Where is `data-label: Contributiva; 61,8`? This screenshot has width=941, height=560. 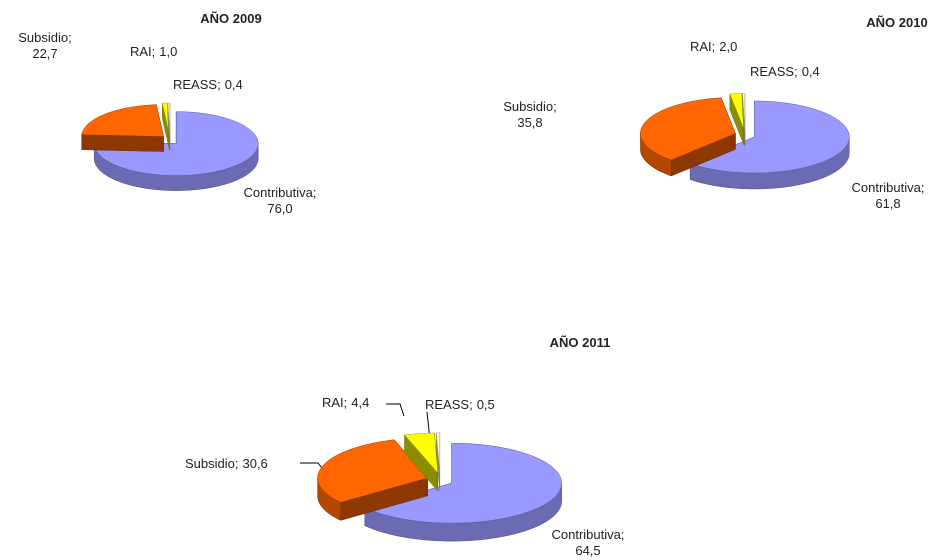
data-label: Contributiva; 61,8 is located at coordinates (888, 195).